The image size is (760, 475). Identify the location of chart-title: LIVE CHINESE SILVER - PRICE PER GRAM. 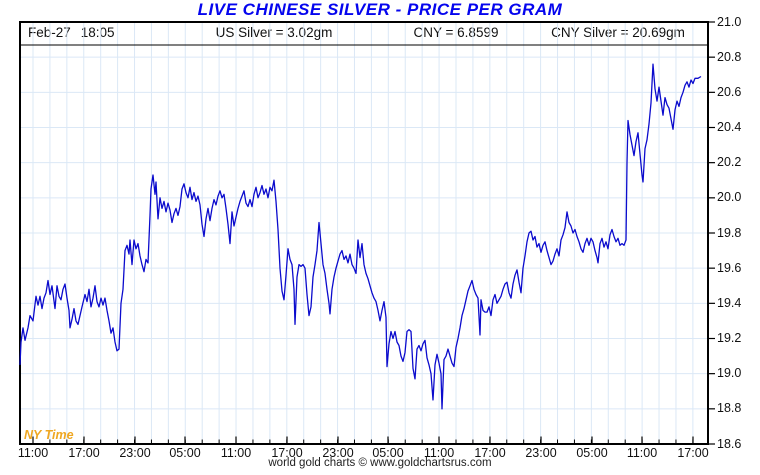
(380, 9).